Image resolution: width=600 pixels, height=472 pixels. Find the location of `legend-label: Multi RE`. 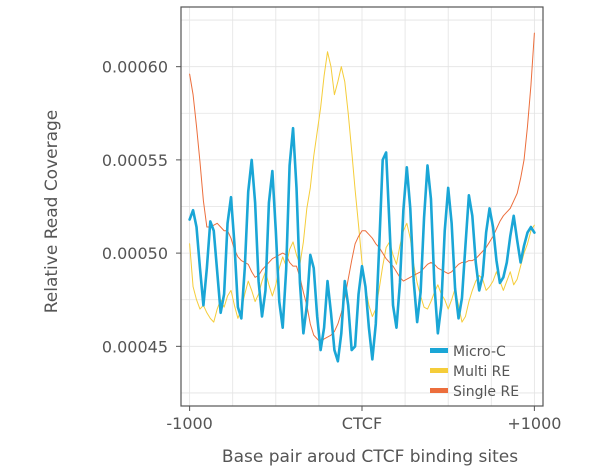

legend-label: Multi RE is located at coordinates (481, 372).